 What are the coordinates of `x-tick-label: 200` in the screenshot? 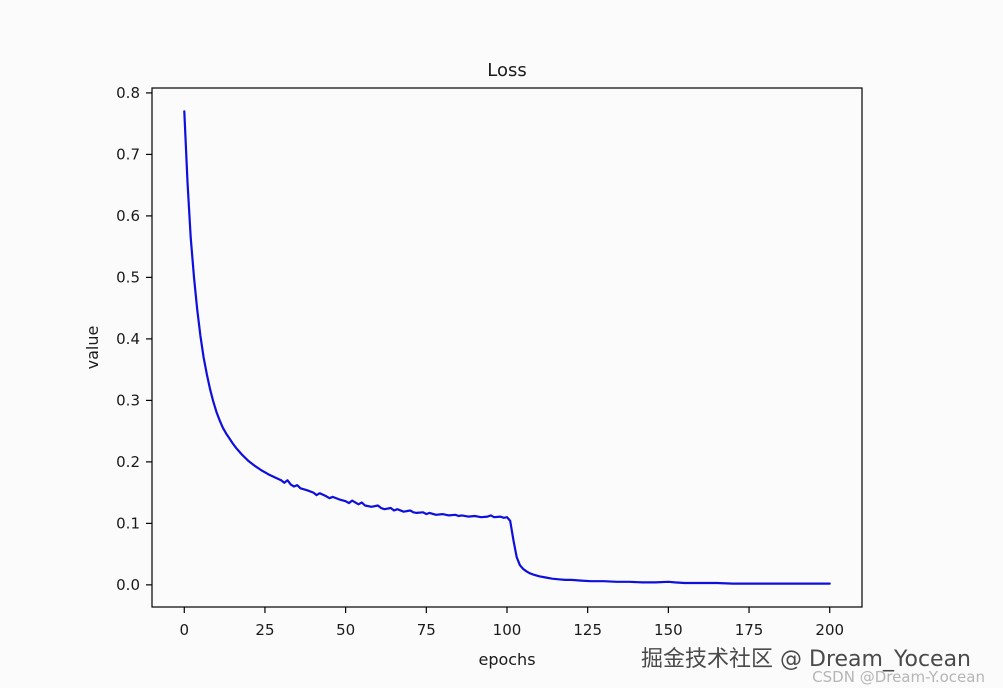 It's located at (829, 630).